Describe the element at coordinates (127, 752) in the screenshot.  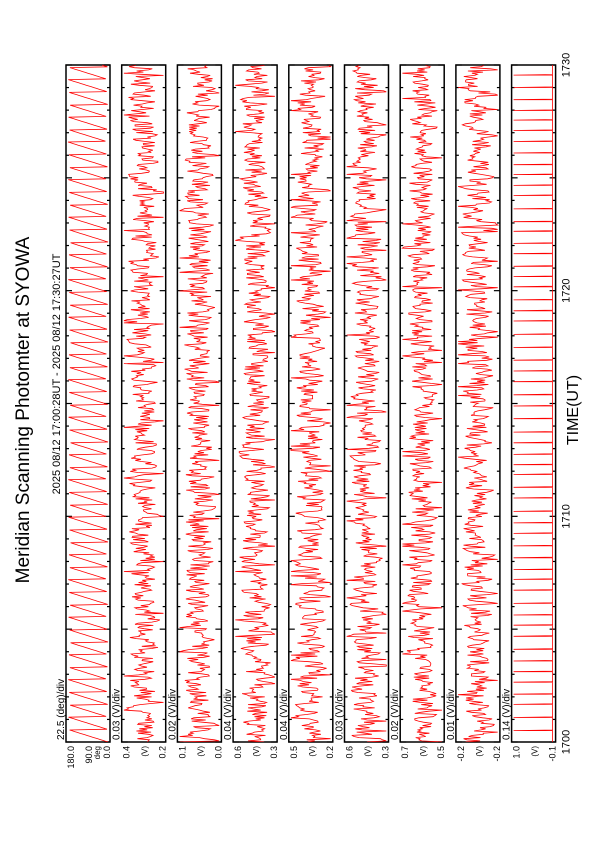
I see `y-tick-label: 0.4` at that location.